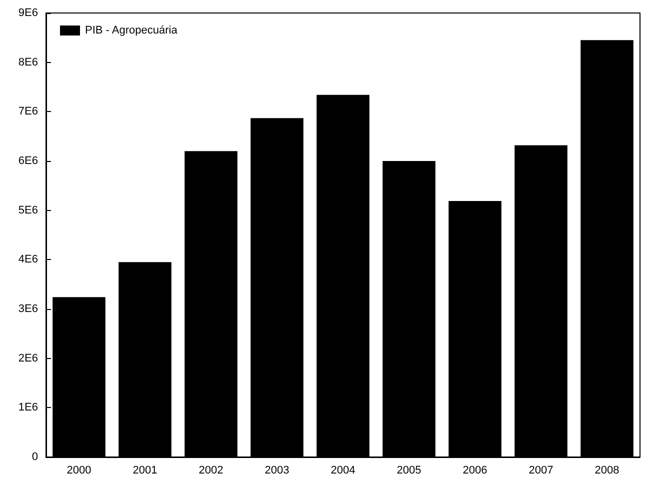  I want to click on y-tick-label: 2E6, so click(28, 358).